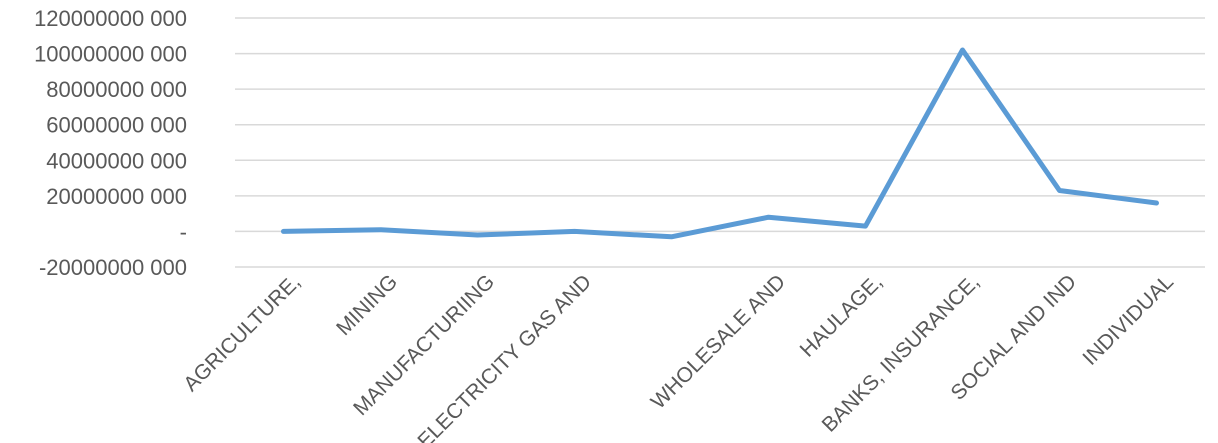  Describe the element at coordinates (901, 353) in the screenshot. I see `x-category-label: BANKS, INSURANCE,` at that location.